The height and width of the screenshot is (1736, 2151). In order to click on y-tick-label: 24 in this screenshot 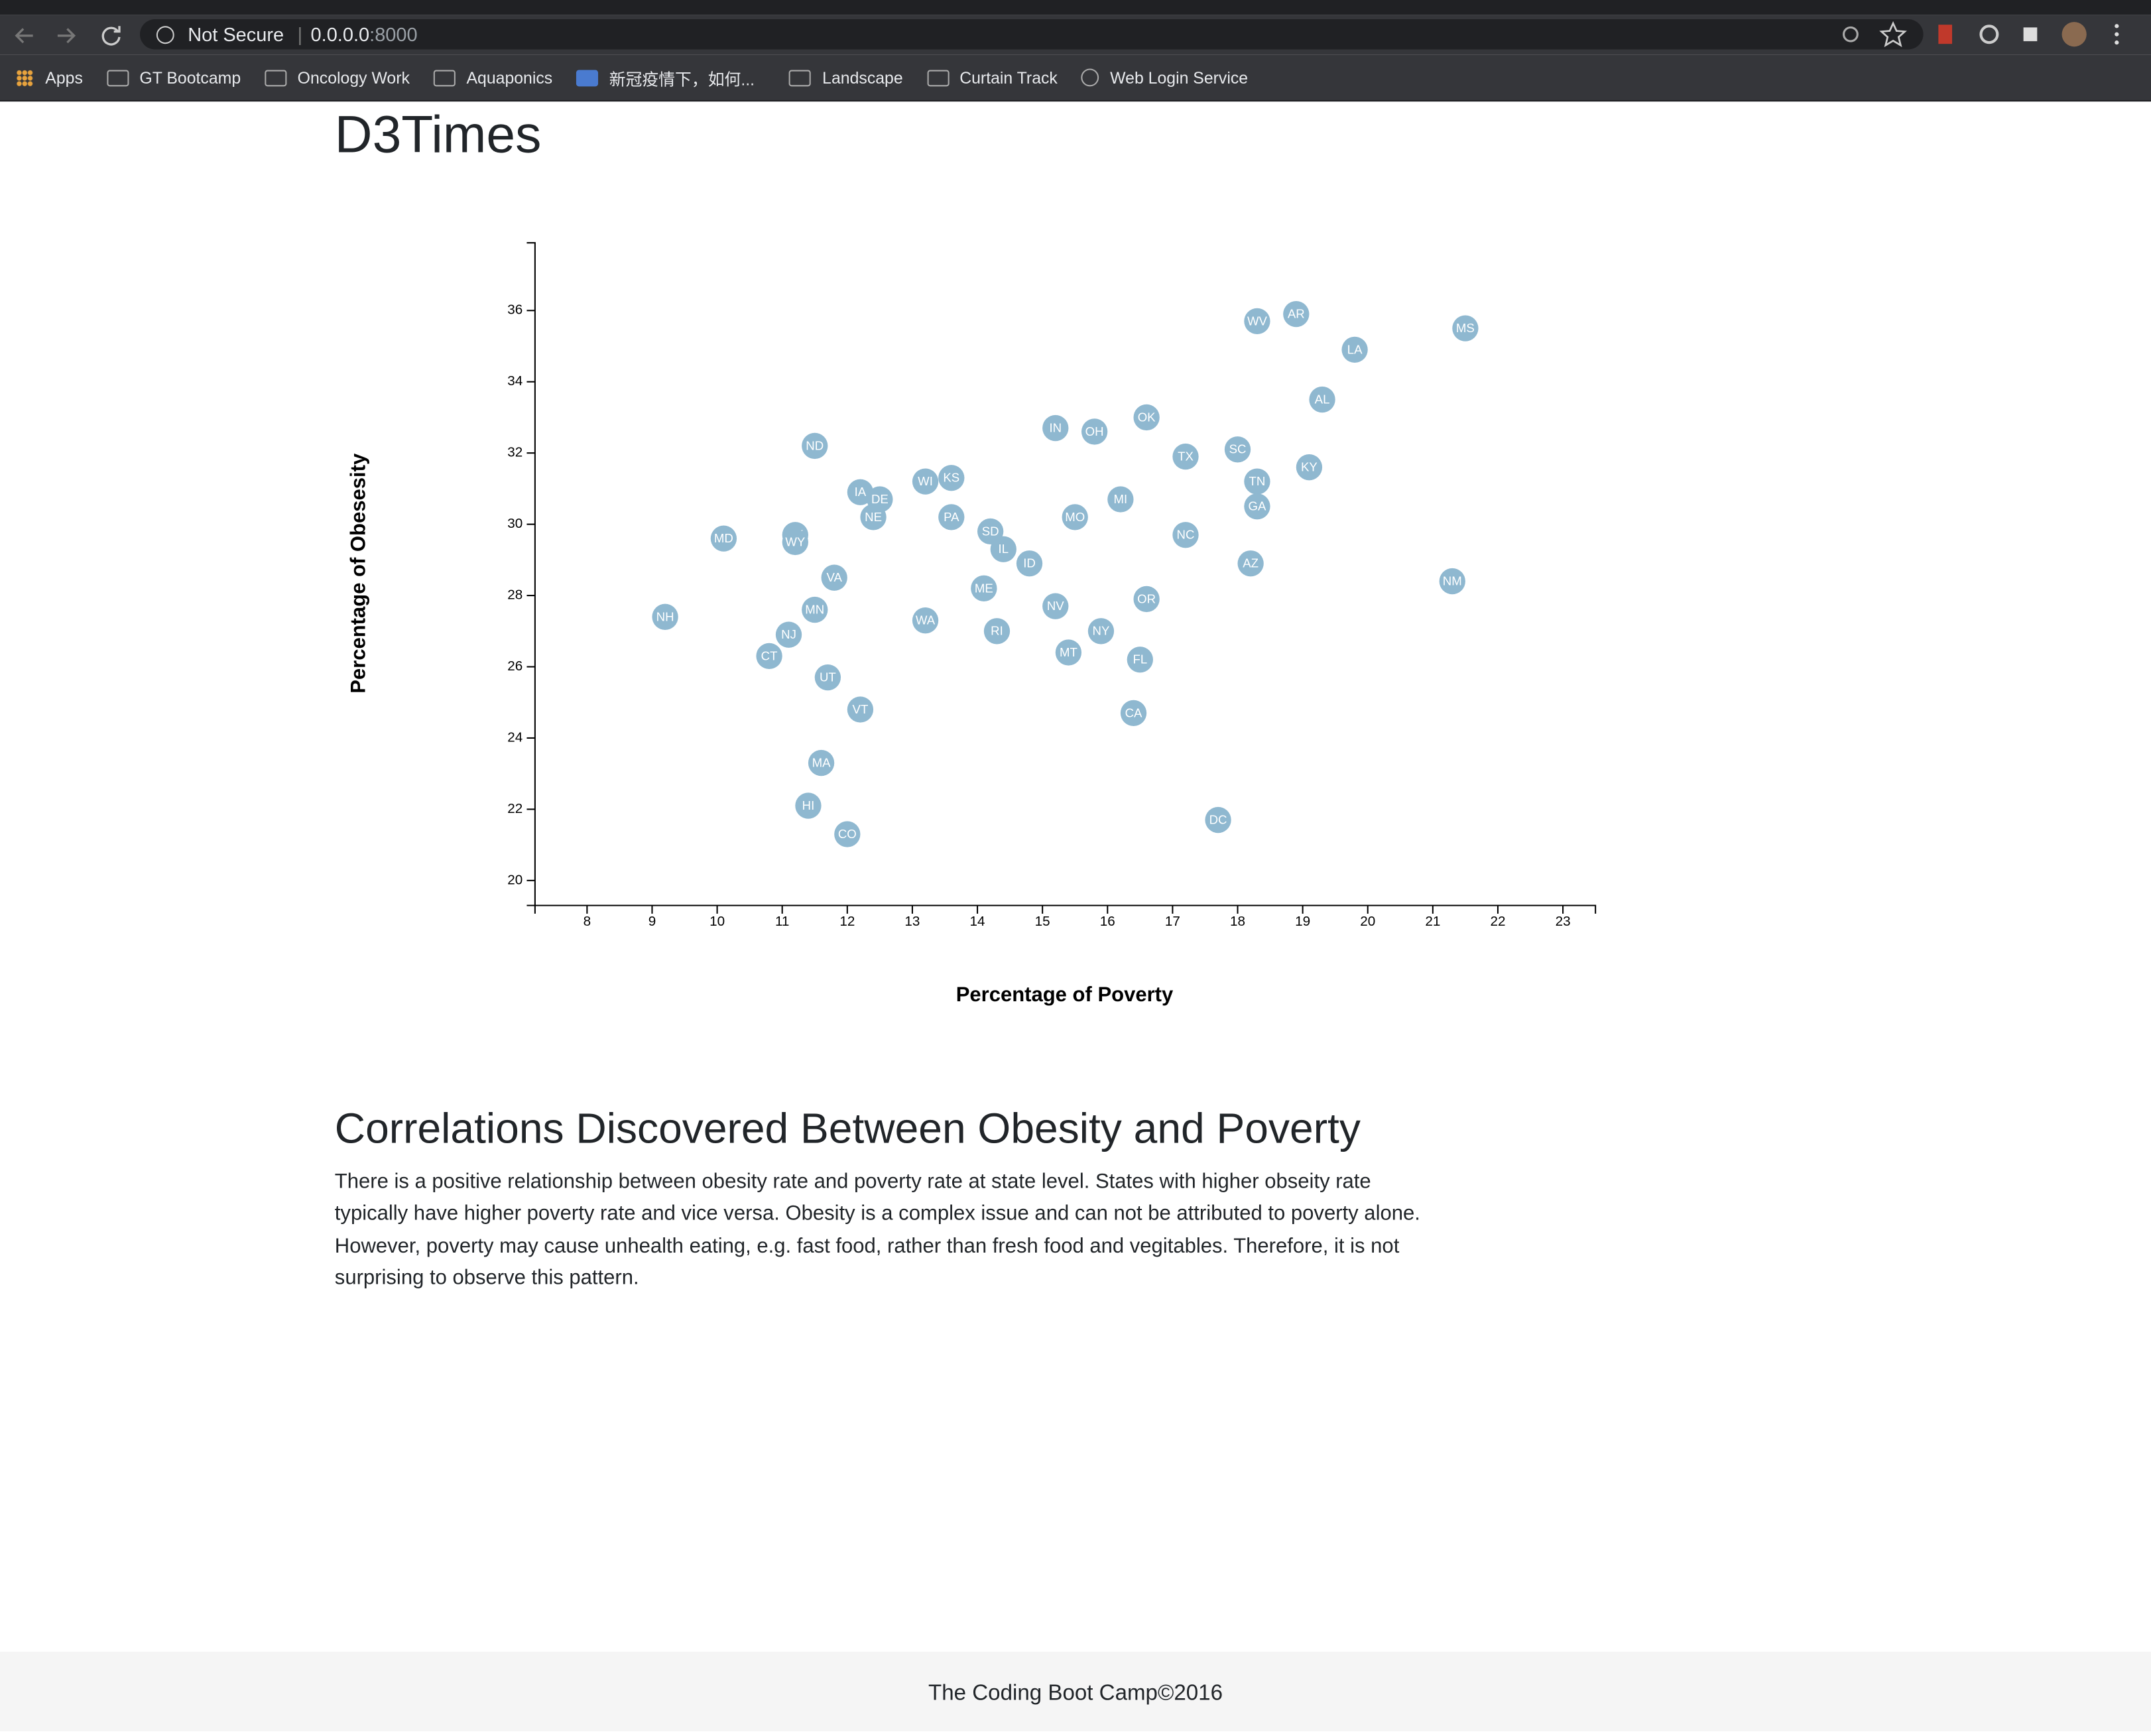, I will do `click(514, 737)`.